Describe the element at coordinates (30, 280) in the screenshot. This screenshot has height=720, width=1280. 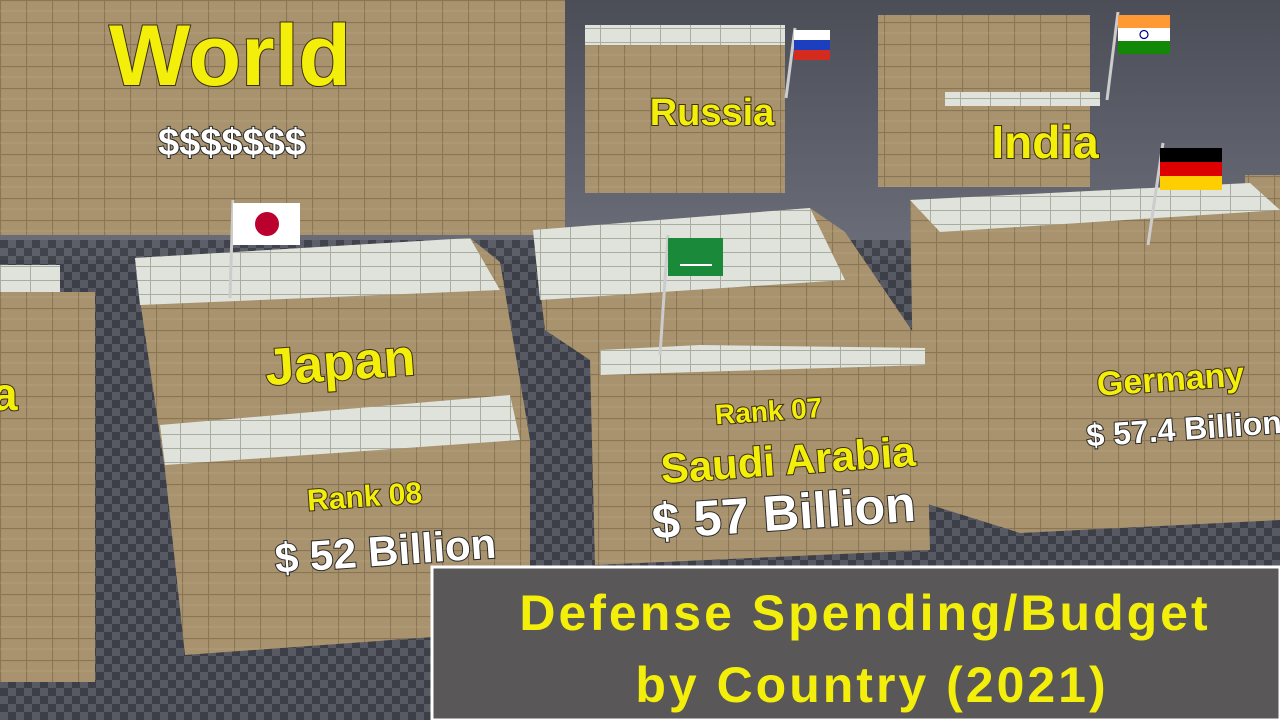
I see `left-top` at that location.